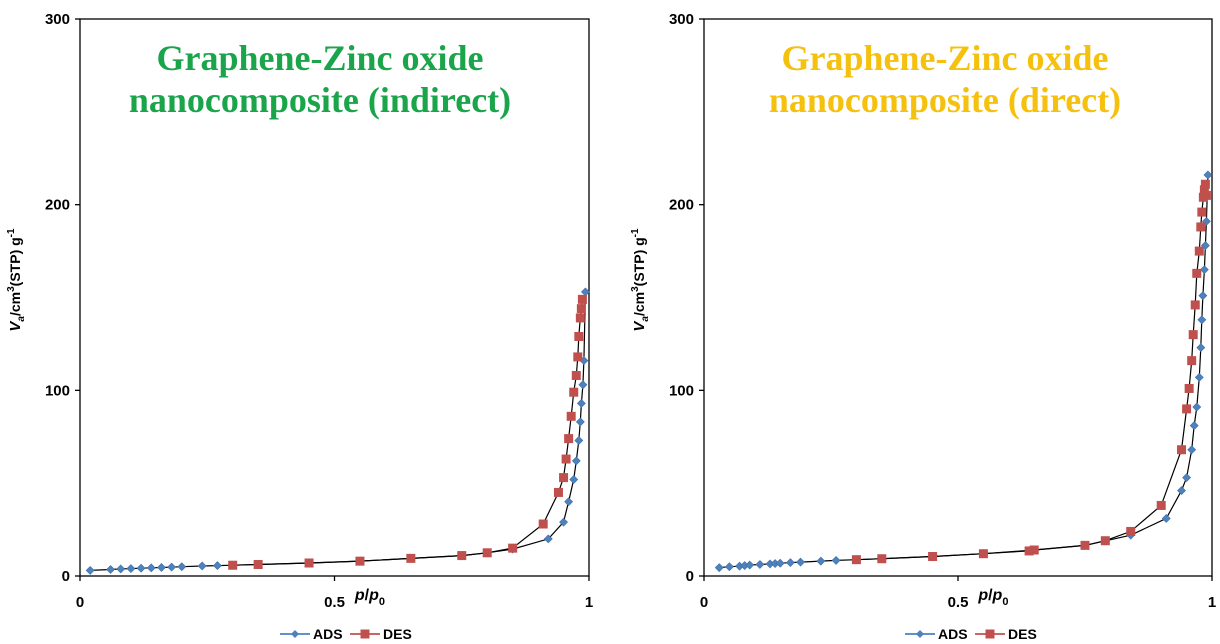 This screenshot has width=1220, height=644. Describe the element at coordinates (66, 576) in the screenshot. I see `y-tick-label: 0` at that location.